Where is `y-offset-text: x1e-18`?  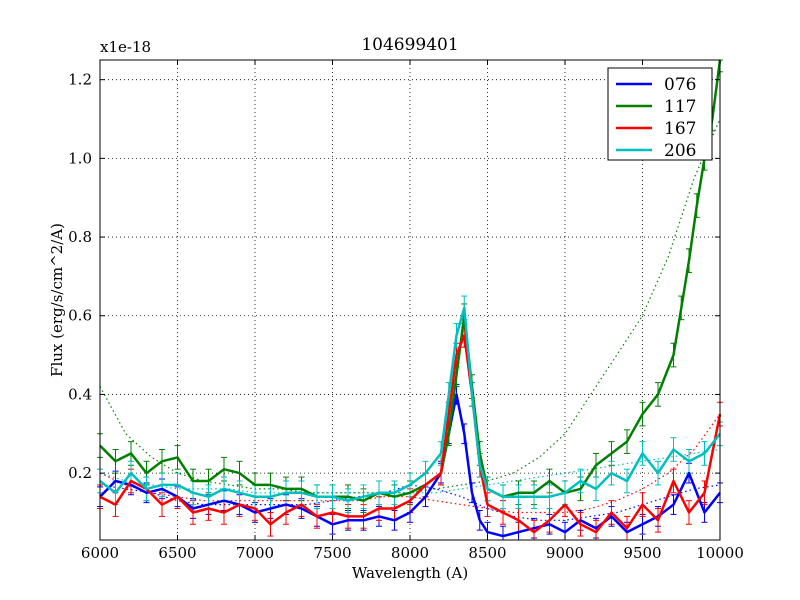
y-offset-text: x1e-18 is located at coordinates (125, 47).